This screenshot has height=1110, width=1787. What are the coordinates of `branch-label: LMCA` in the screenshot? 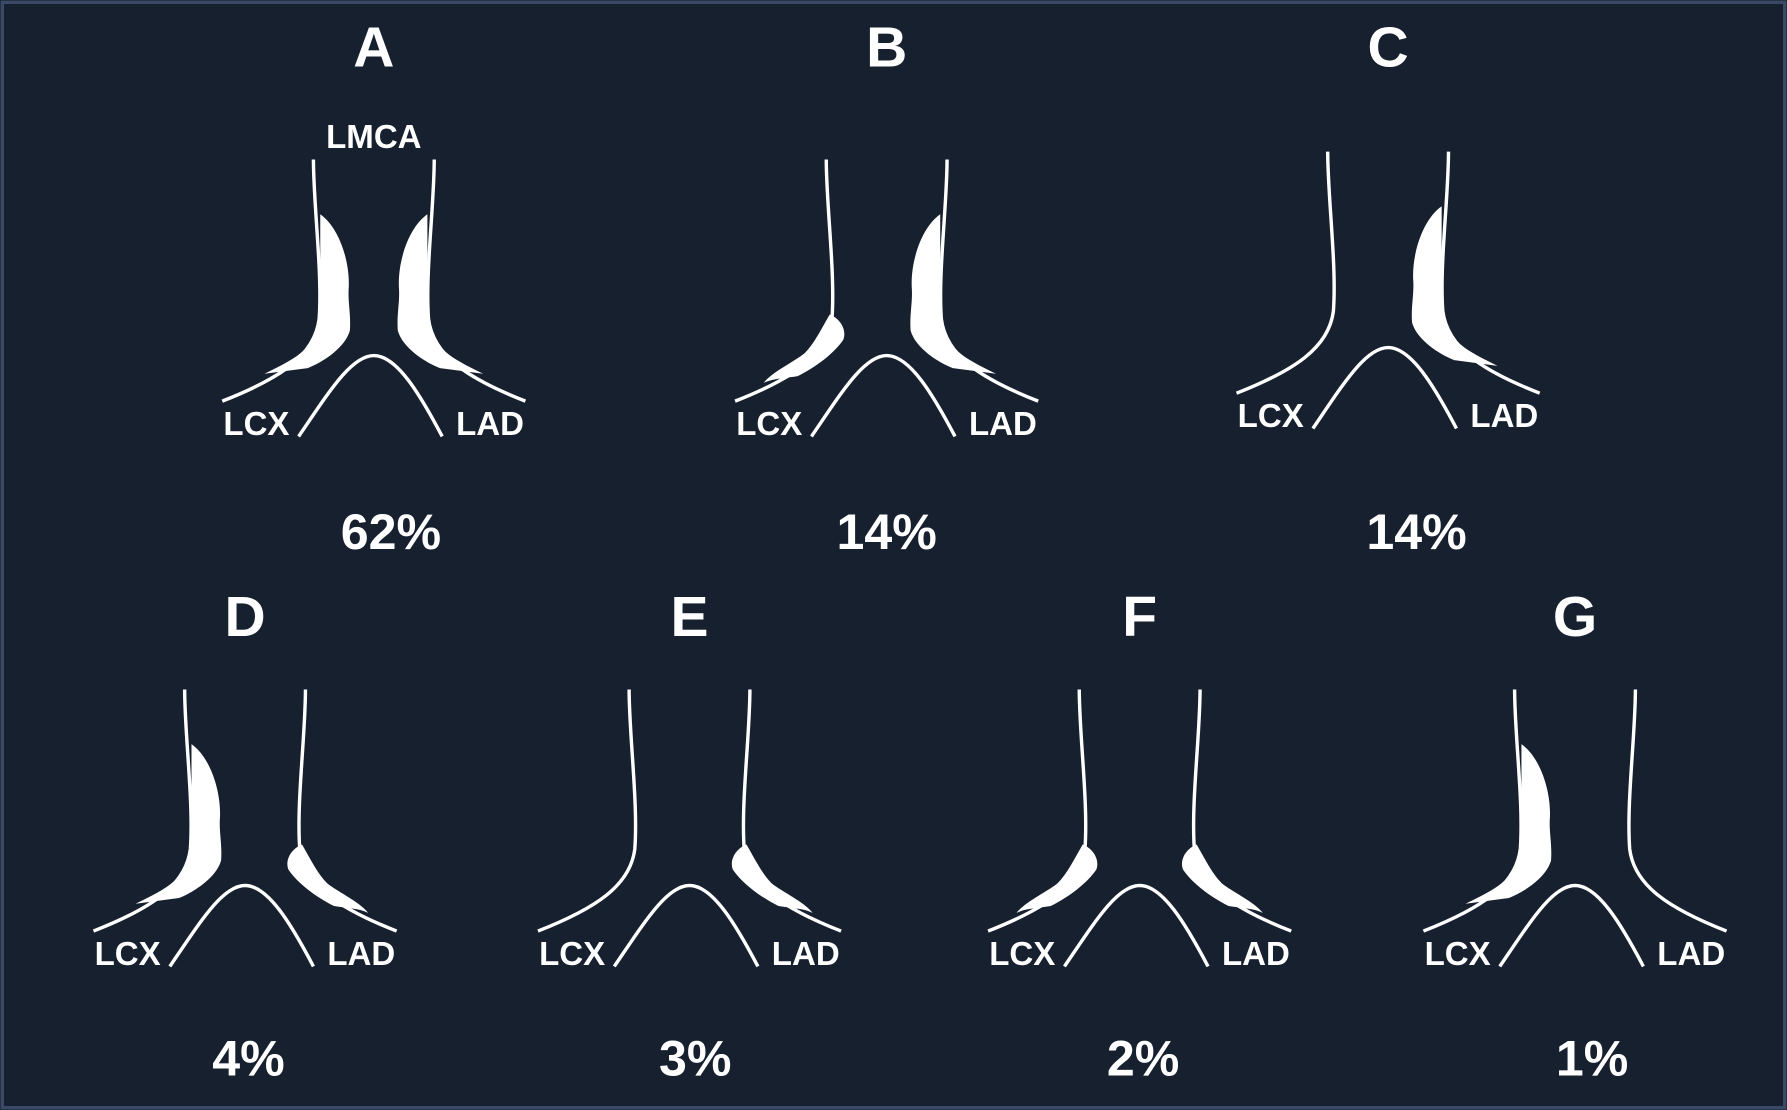 It's located at (373, 137).